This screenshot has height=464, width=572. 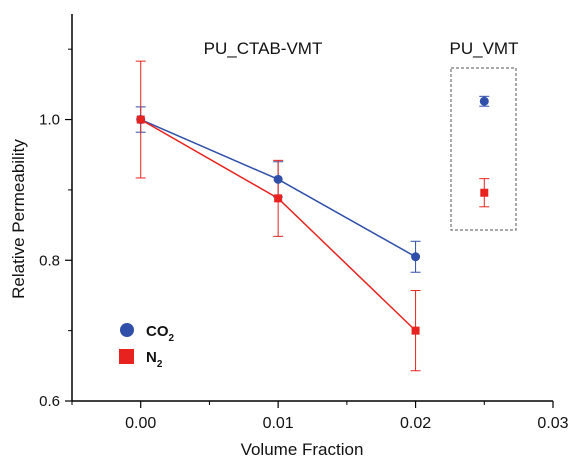 What do you see at coordinates (483, 149) in the screenshot?
I see `pu-vmt-dashed-box` at bounding box center [483, 149].